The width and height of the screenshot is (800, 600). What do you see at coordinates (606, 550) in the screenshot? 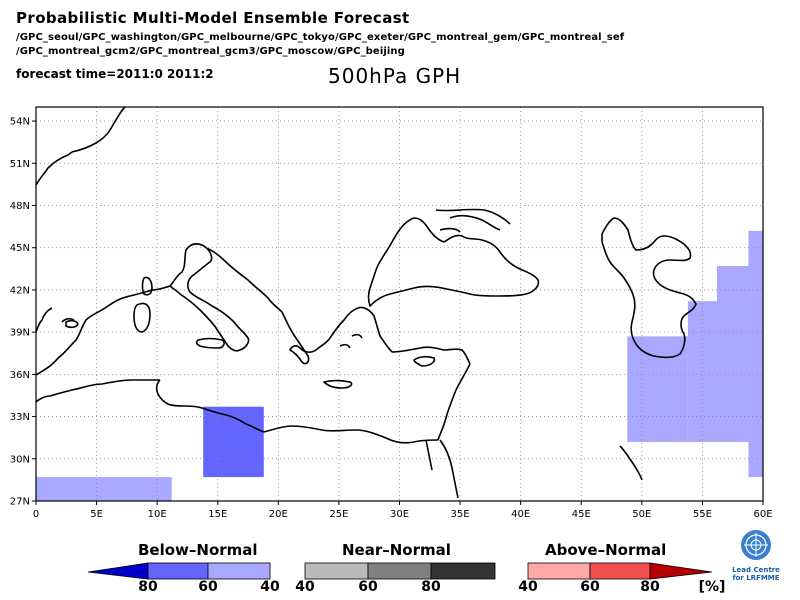
I see `legend-above-title: Above–Normal` at bounding box center [606, 550].